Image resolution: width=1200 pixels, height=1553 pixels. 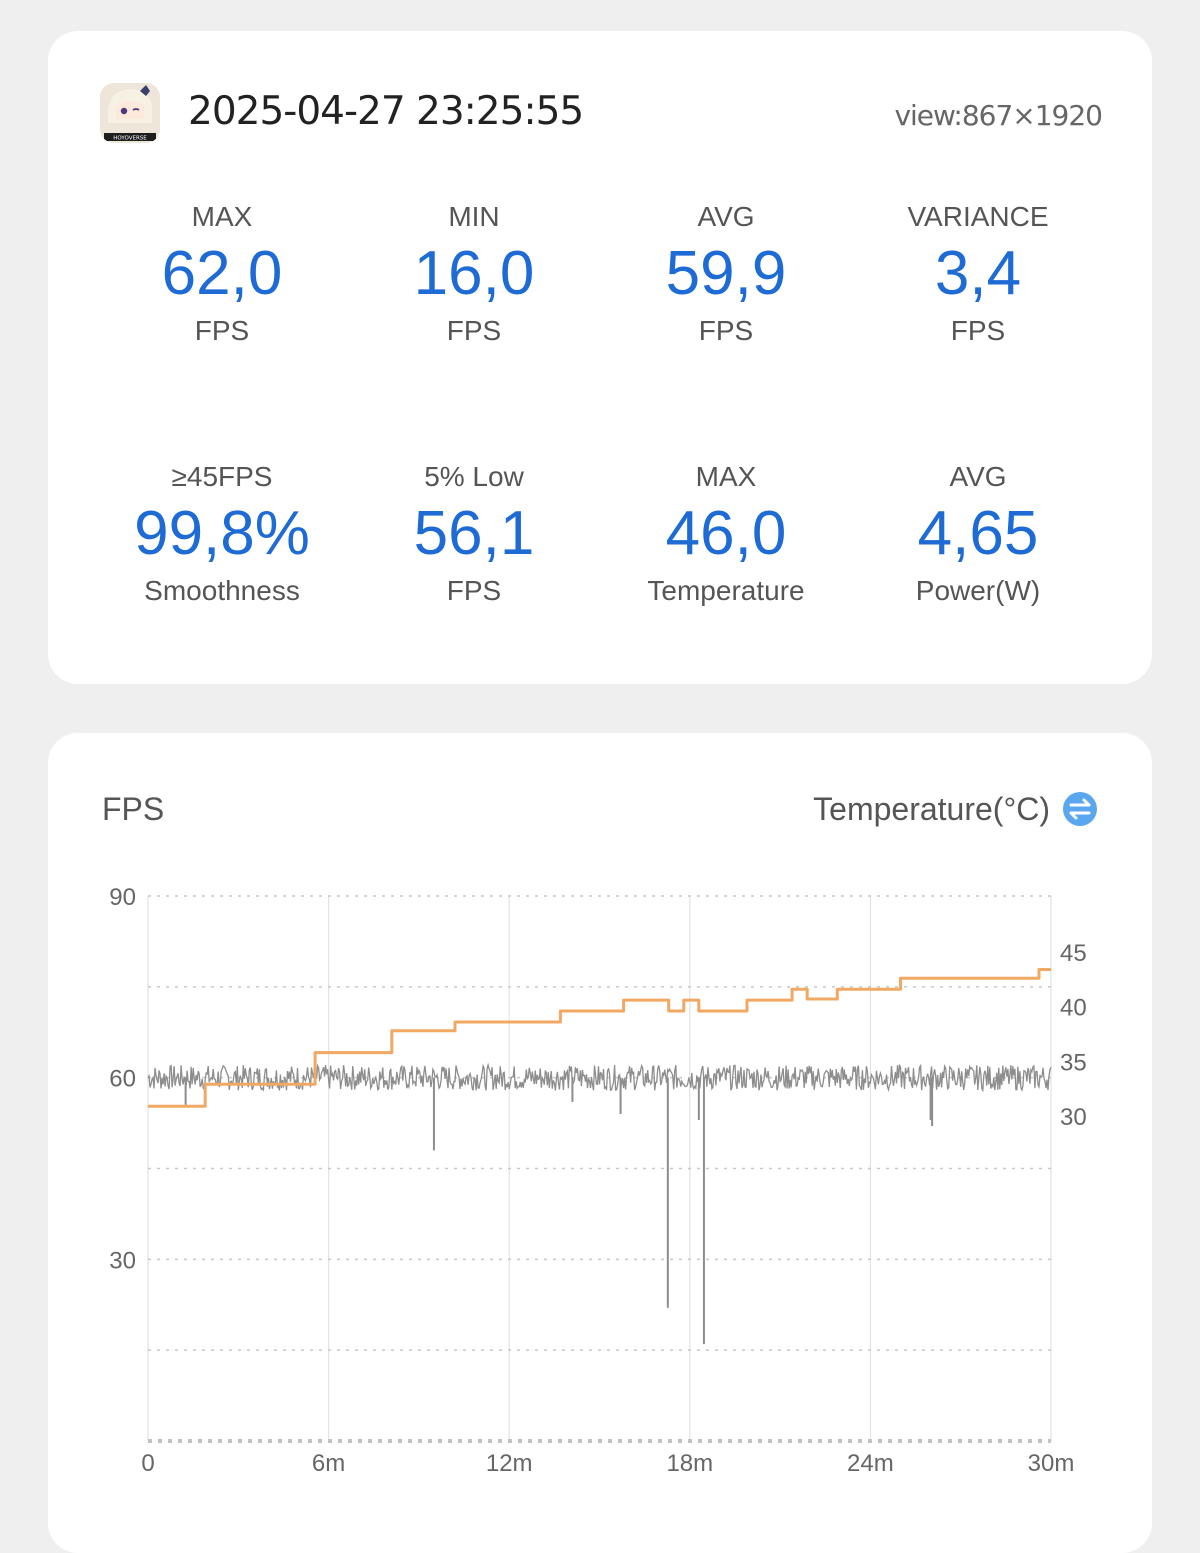 What do you see at coordinates (599, 1038) in the screenshot?
I see `temperature-series-line` at bounding box center [599, 1038].